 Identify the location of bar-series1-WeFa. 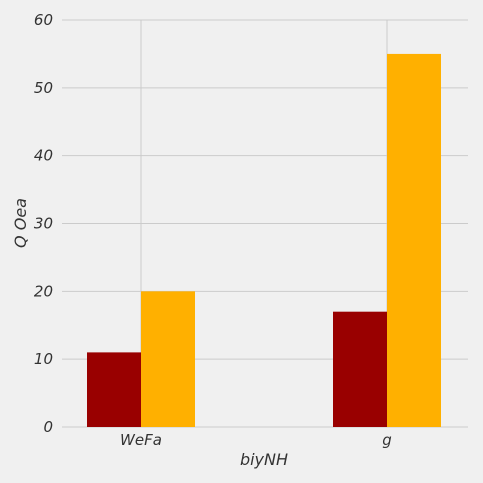
(114, 389).